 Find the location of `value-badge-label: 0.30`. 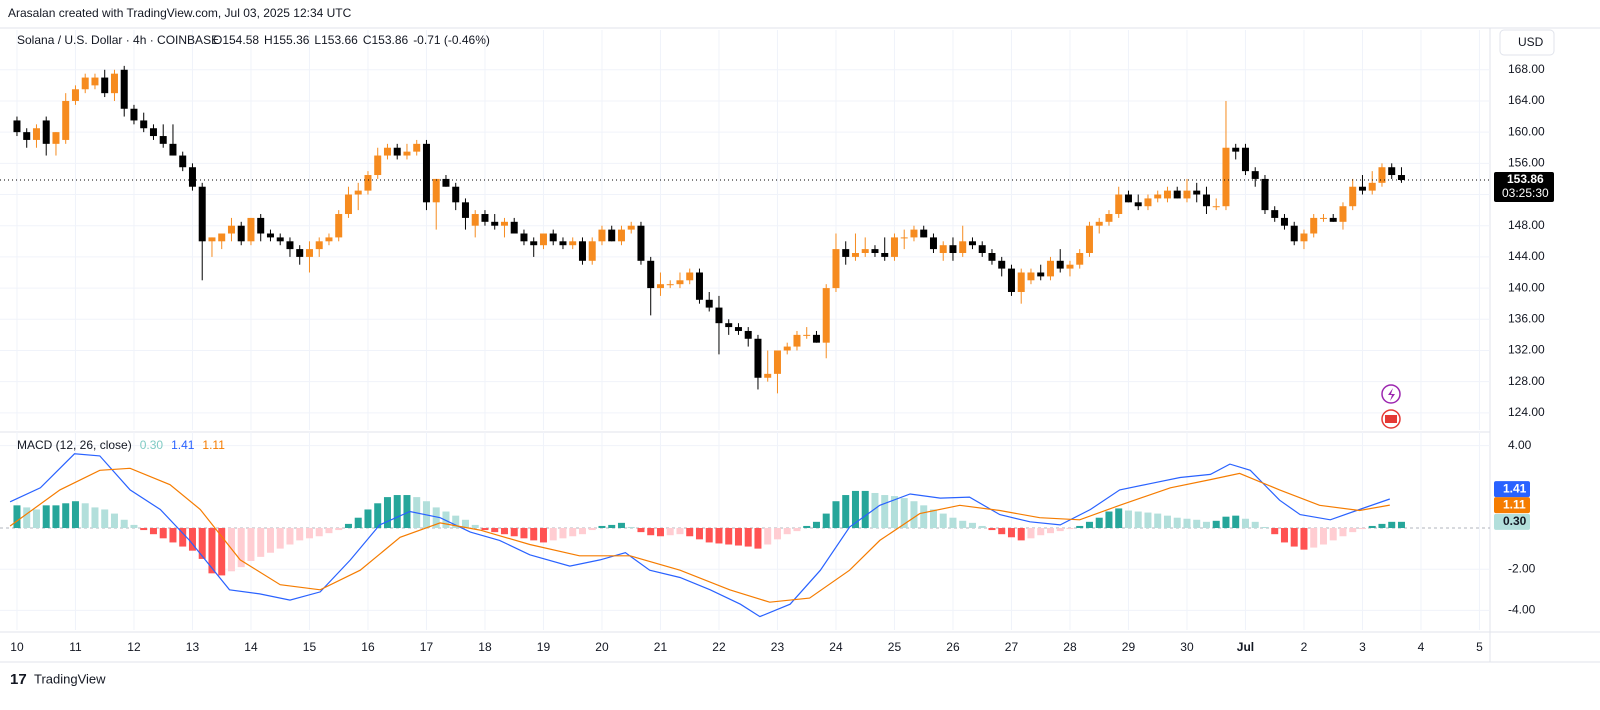

value-badge-label: 0.30 is located at coordinates (1515, 521).